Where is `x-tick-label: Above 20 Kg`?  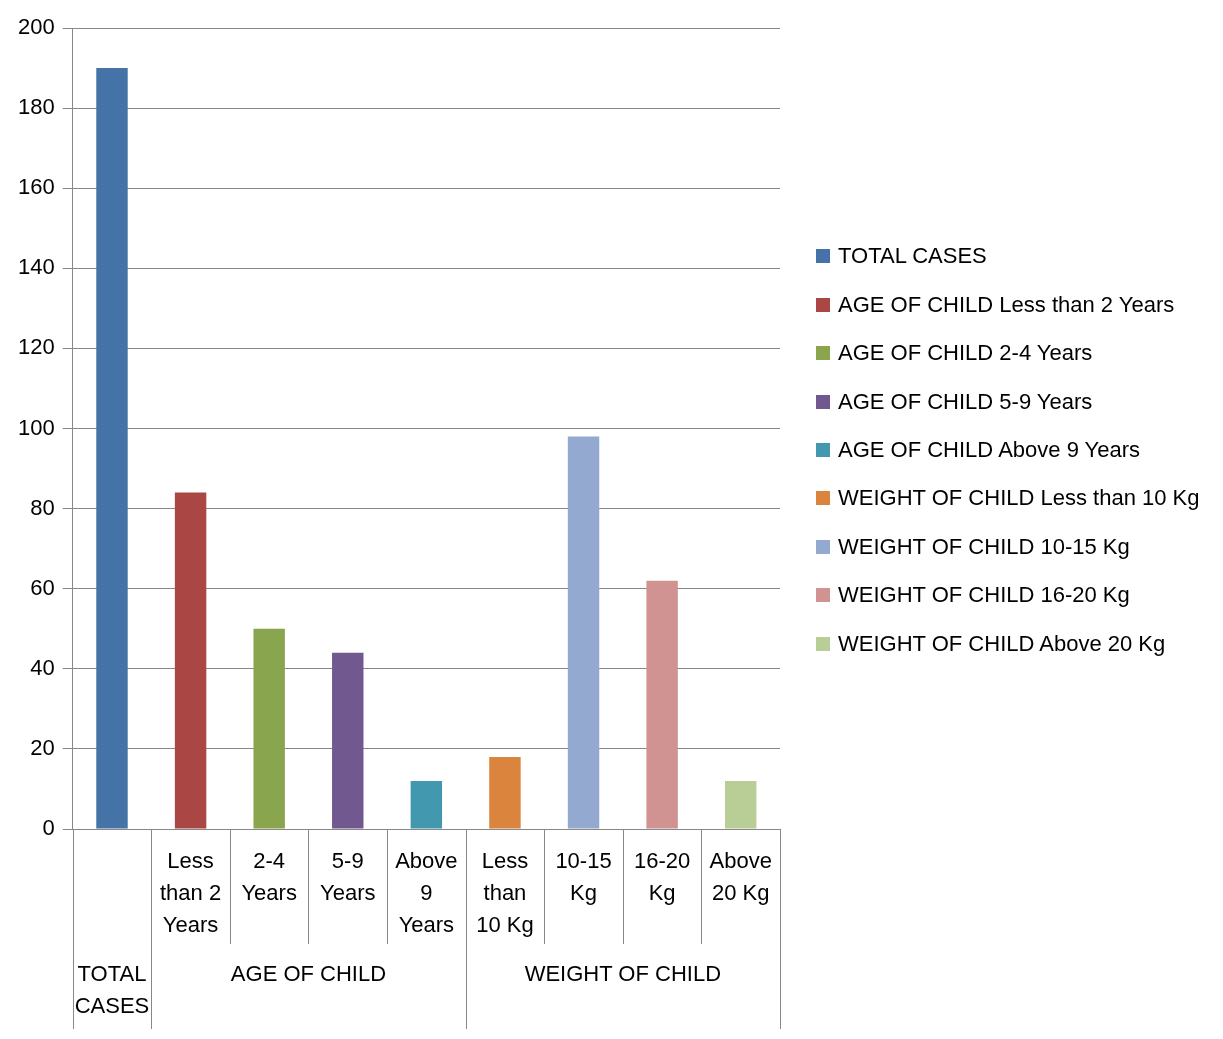 x-tick-label: Above 20 Kg is located at coordinates (740, 877).